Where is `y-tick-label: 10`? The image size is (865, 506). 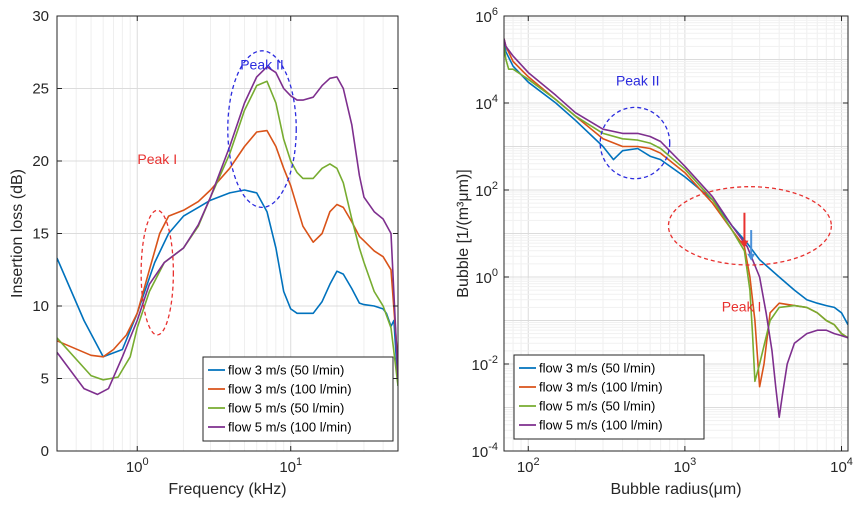 y-tick-label: 10 is located at coordinates (40, 306).